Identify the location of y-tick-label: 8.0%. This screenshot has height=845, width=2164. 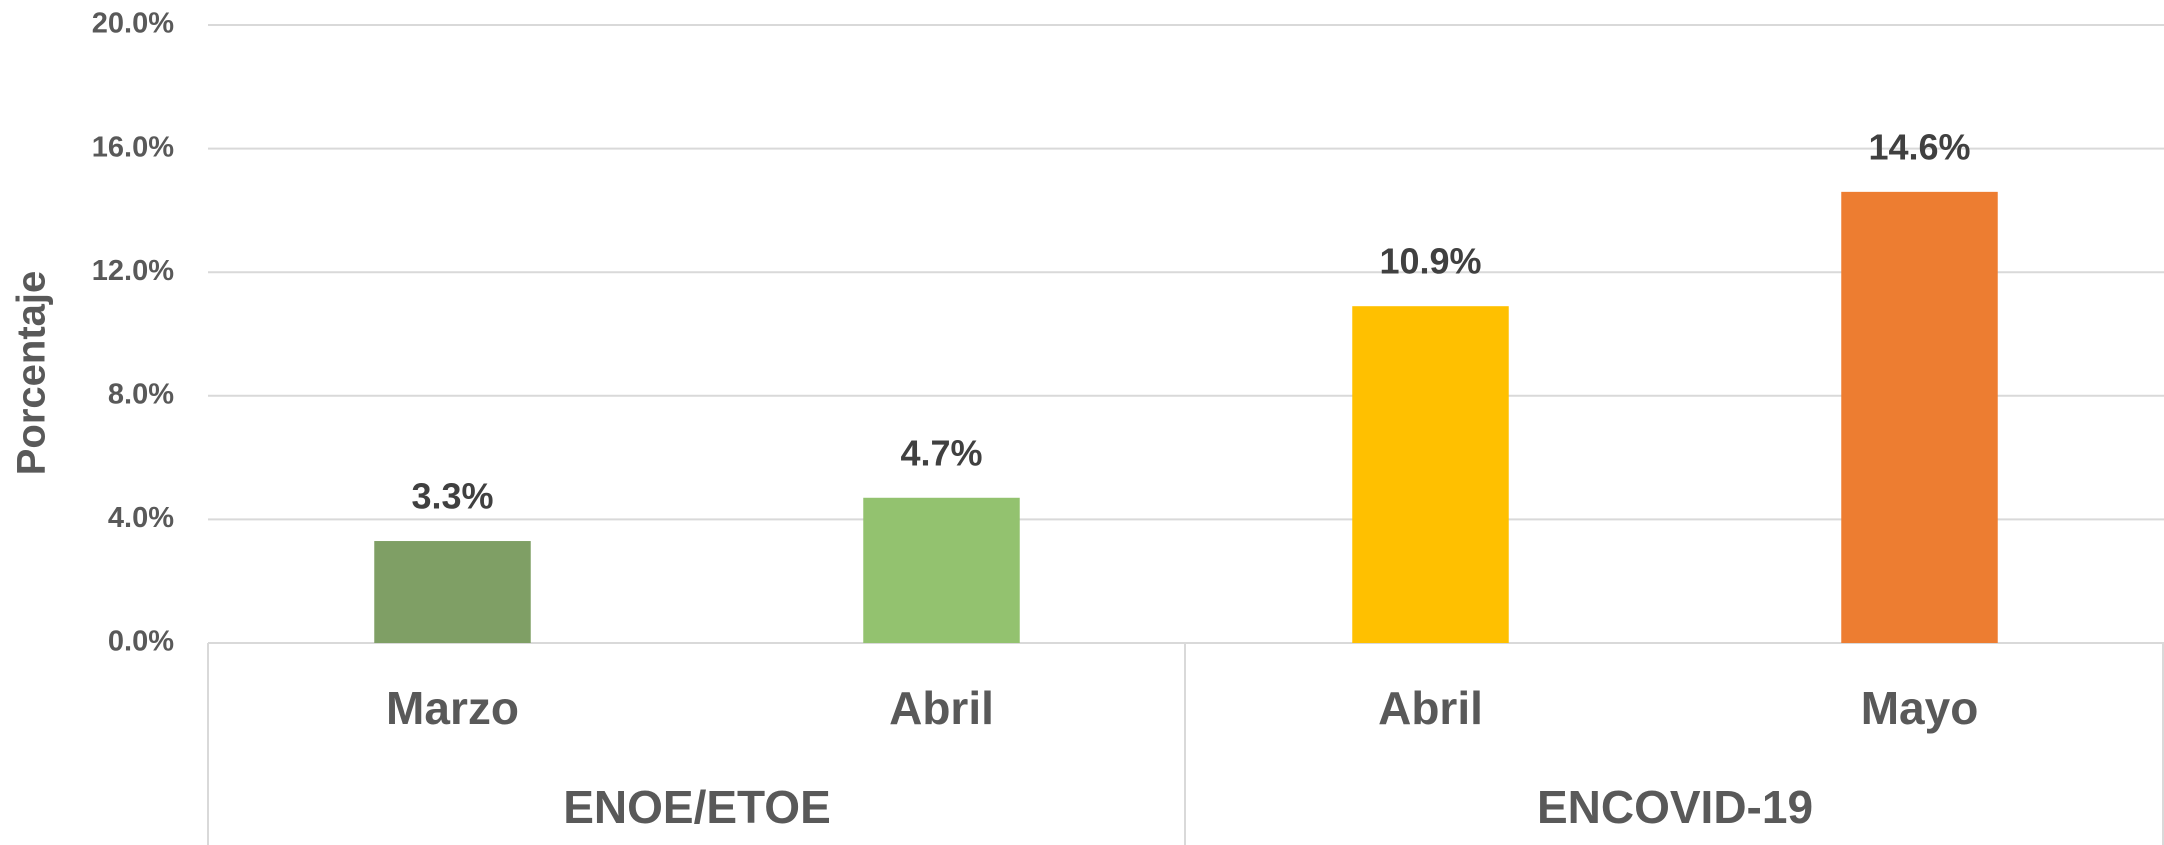
(141, 394).